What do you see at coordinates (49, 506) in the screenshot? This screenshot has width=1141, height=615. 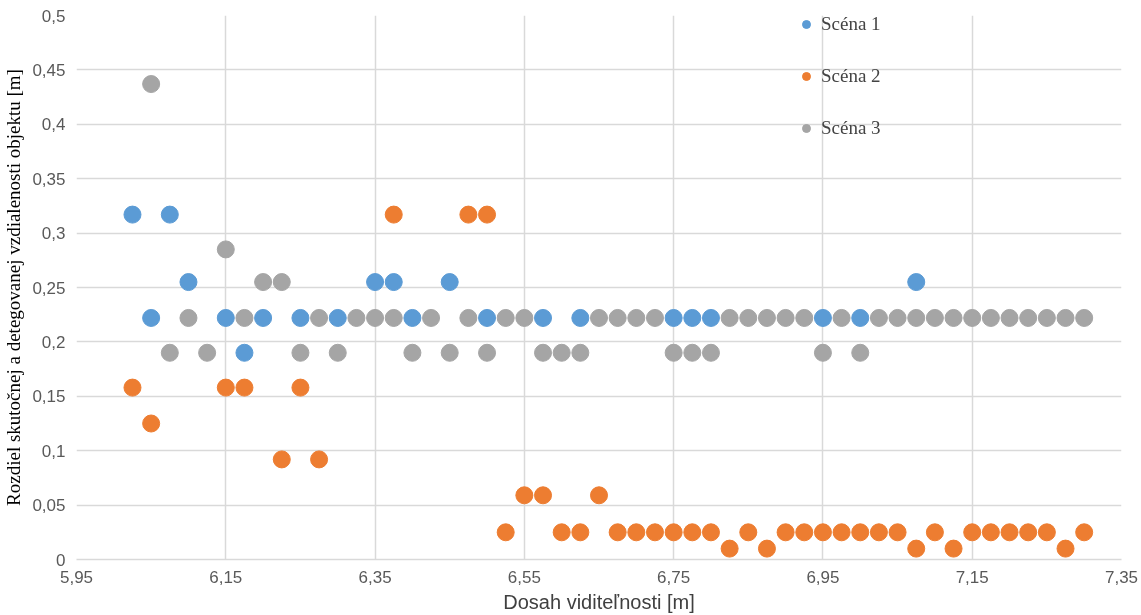 I see `y-tick-label: 0,05` at bounding box center [49, 506].